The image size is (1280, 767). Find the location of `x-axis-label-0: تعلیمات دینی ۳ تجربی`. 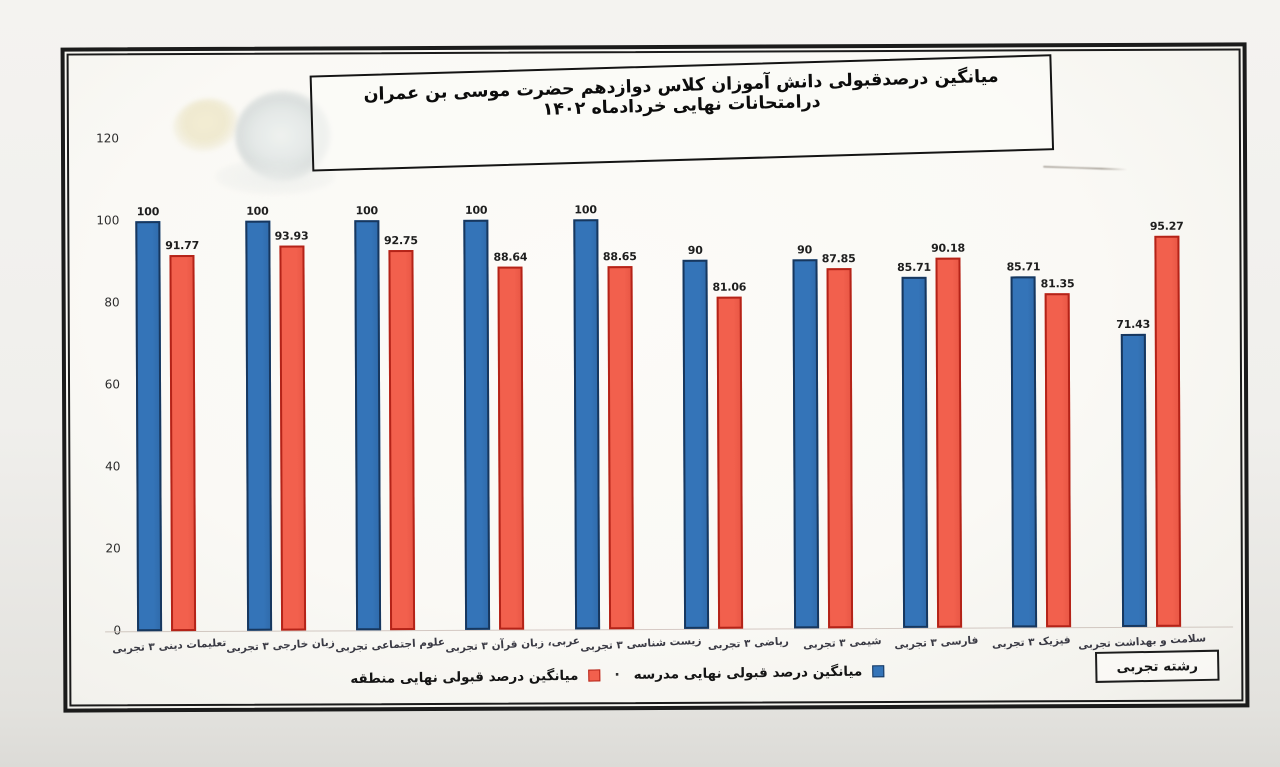

x-axis-label-0: تعلیمات دینی ۳ تجربی is located at coordinates (169, 646).